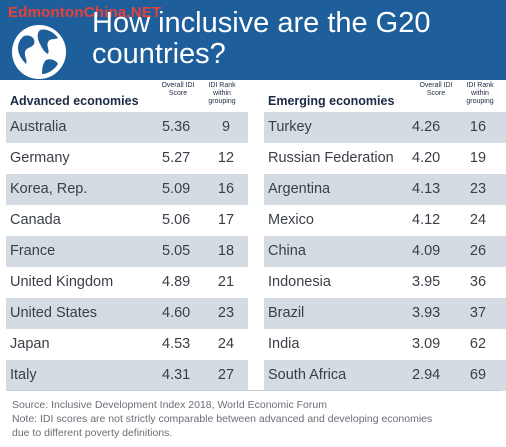  I want to click on country-name: United Kingdom, so click(62, 282).